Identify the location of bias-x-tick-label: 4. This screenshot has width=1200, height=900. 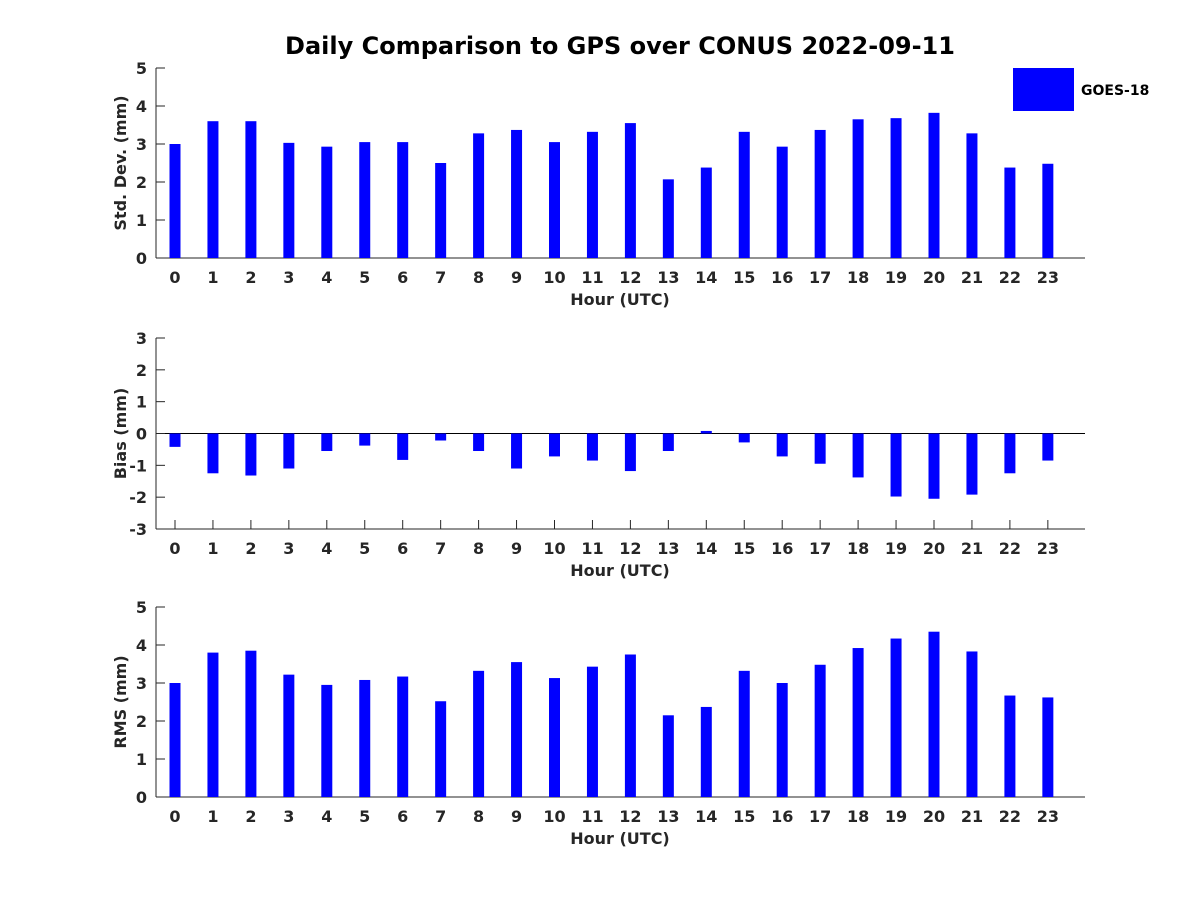
(326, 548).